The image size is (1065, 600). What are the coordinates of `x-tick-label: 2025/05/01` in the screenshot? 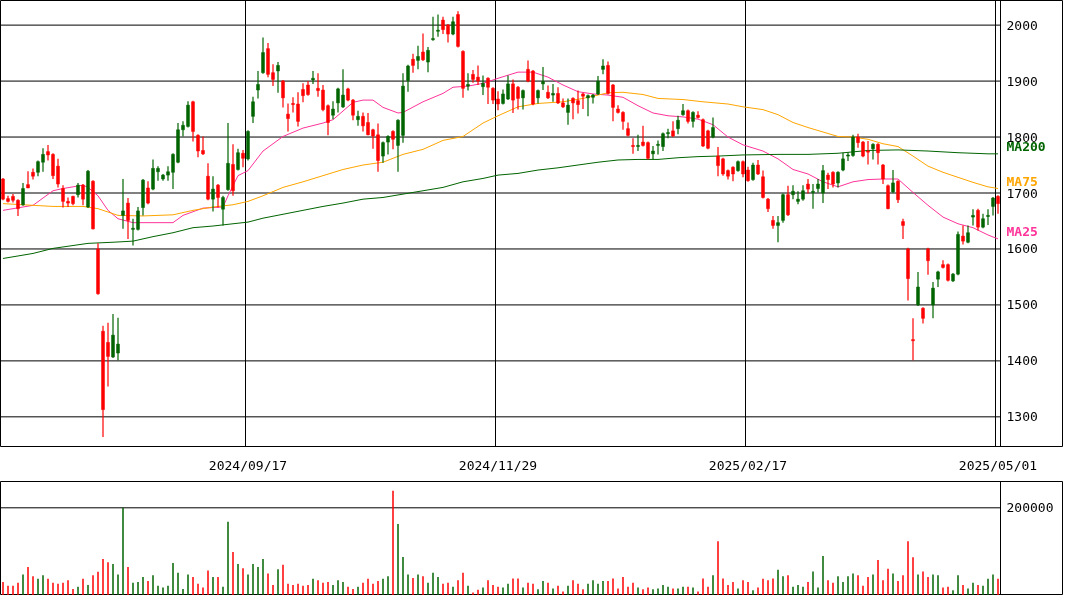 It's located at (998, 465).